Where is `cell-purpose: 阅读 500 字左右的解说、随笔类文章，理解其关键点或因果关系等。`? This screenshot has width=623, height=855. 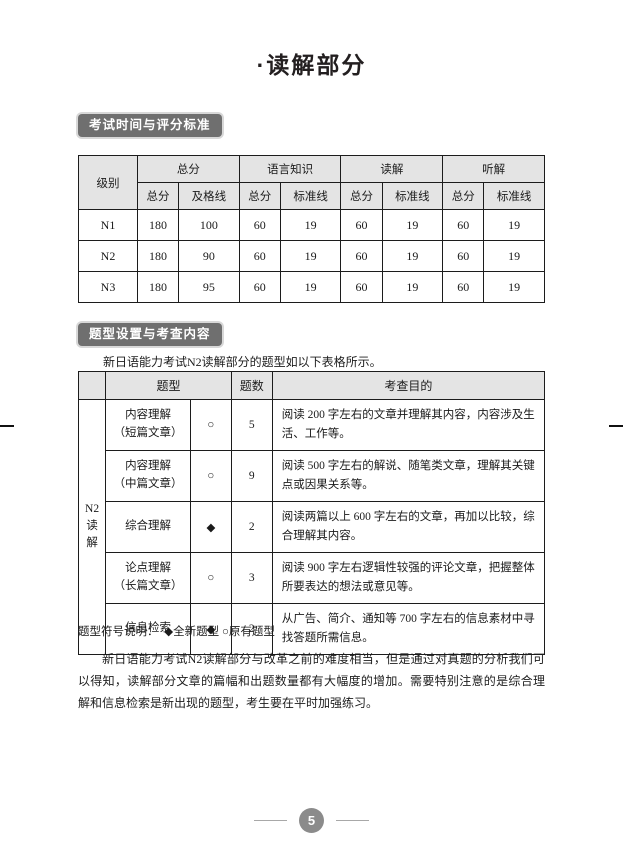
cell-purpose: 阅读 500 字左右的解说、随笔类文章，理解其关键点或因果关系等。 is located at coordinates (408, 475).